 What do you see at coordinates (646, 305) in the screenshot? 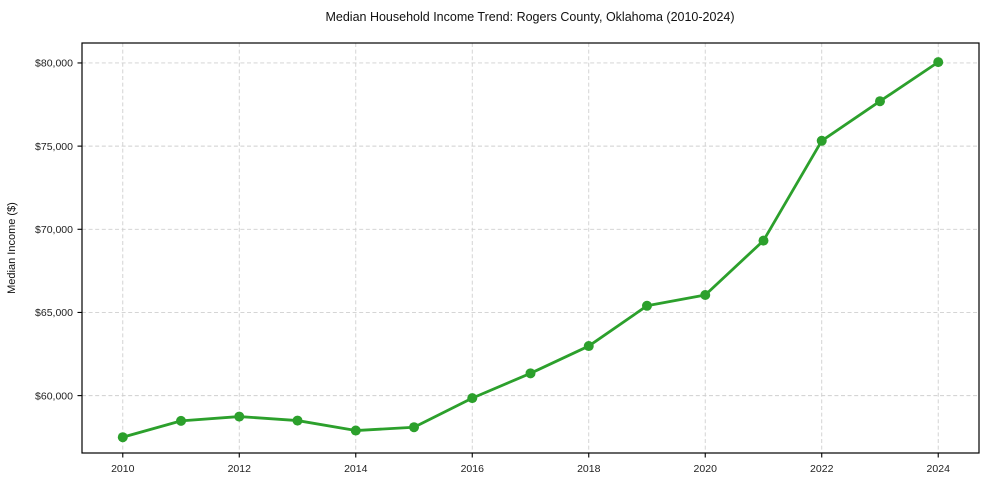
I see `data-point-2019` at bounding box center [646, 305].